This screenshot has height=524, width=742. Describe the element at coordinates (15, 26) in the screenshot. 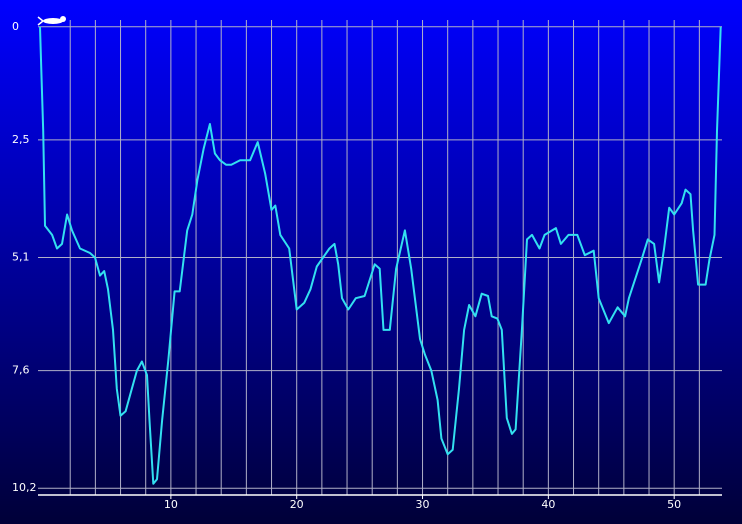

I see `y-tick-label: 0` at that location.